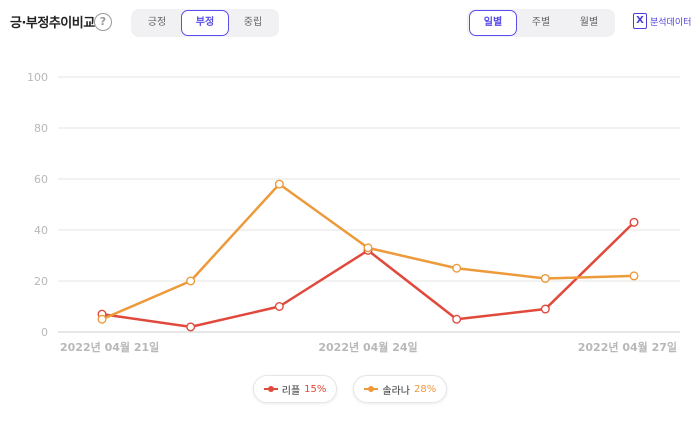 Image resolution: width=700 pixels, height=424 pixels. What do you see at coordinates (589, 22) in the screenshot?
I see `tab-monthly: 월별` at bounding box center [589, 22].